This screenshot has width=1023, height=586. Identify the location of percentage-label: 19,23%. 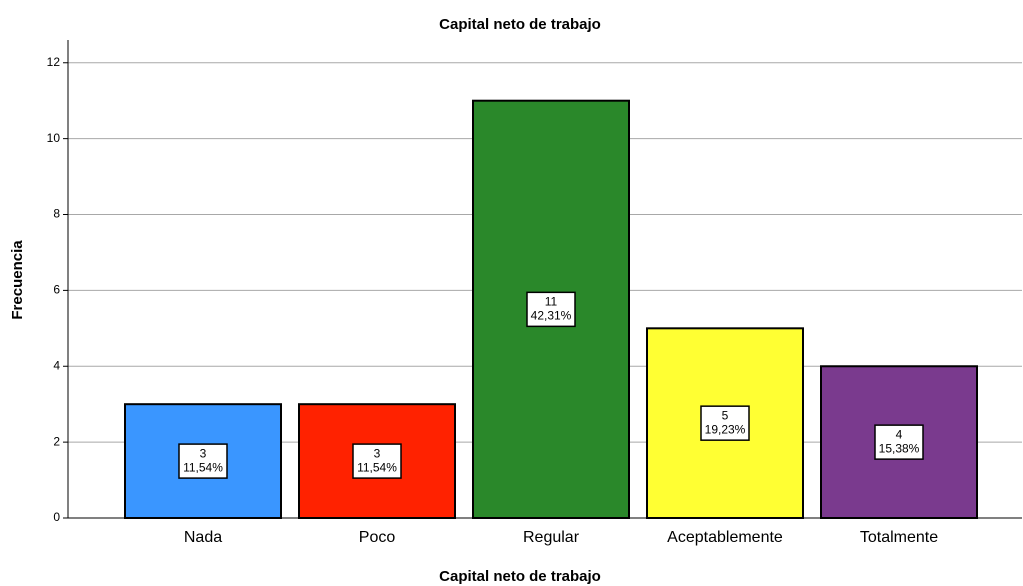
(725, 429).